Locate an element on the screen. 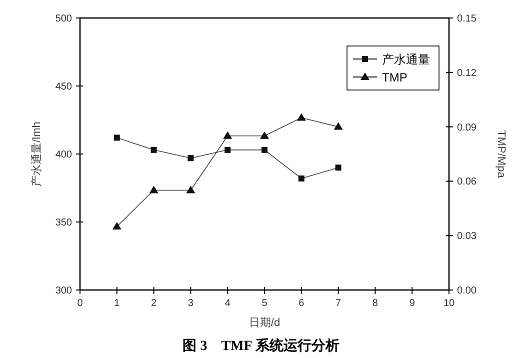 The image size is (522, 358). y2-tick-label: 0.06 is located at coordinates (467, 182).